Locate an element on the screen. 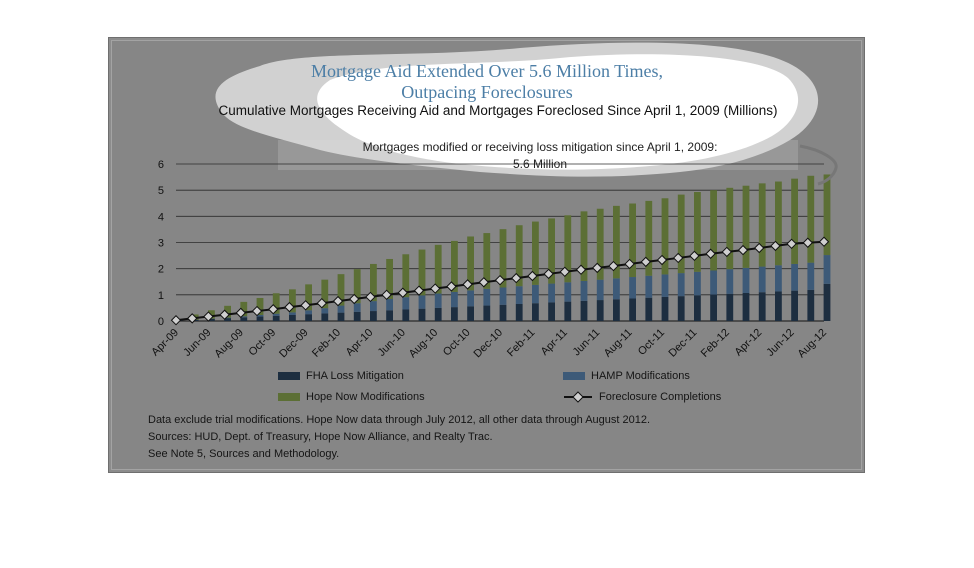 The width and height of the screenshot is (974, 568). x-tick-label: Dec-10 is located at coordinates (489, 344).